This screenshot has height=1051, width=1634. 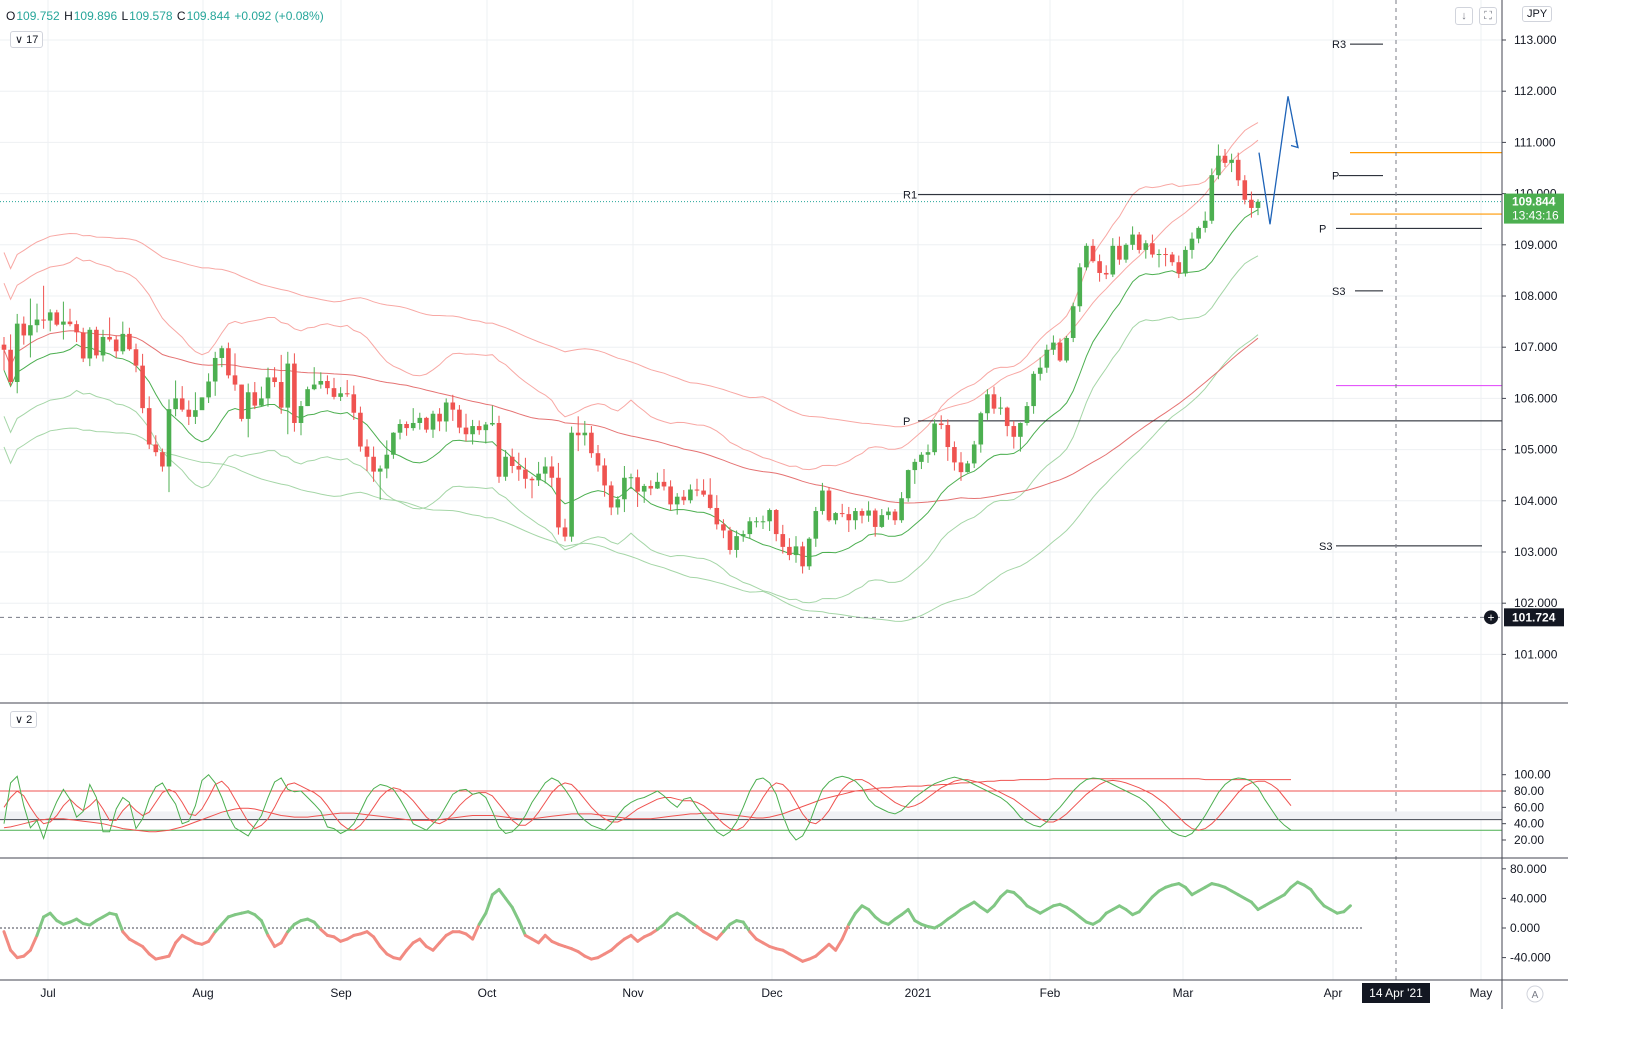 What do you see at coordinates (1488, 16) in the screenshot?
I see `fullscreen-icon: ⛶` at bounding box center [1488, 16].